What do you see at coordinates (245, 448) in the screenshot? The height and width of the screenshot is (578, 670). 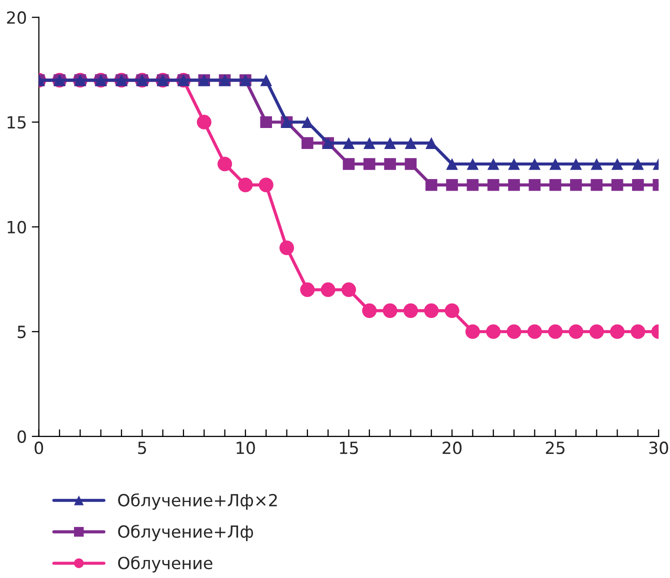 I see `x-tick-label: 10` at bounding box center [245, 448].